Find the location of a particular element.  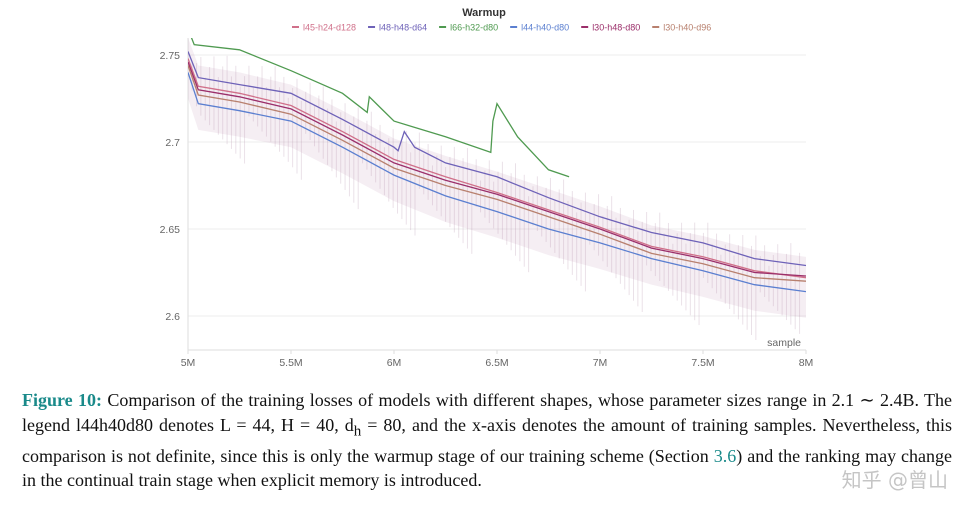

x-tick-label: 7.5M is located at coordinates (702, 363).